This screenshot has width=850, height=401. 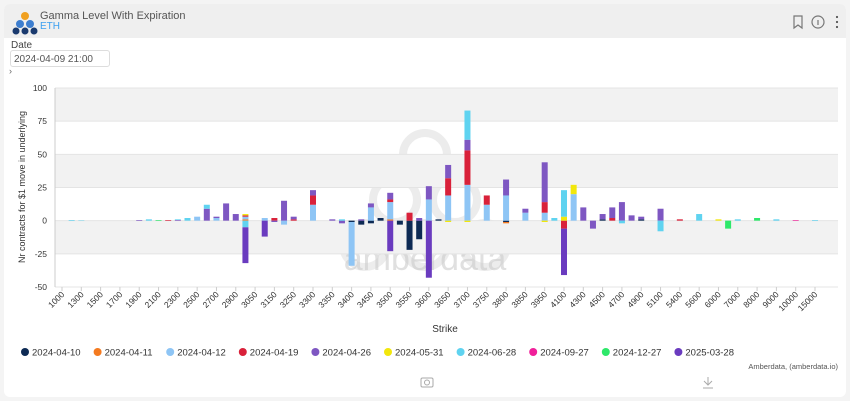 I want to click on x-tick-label: 3400, so click(x=346, y=299).